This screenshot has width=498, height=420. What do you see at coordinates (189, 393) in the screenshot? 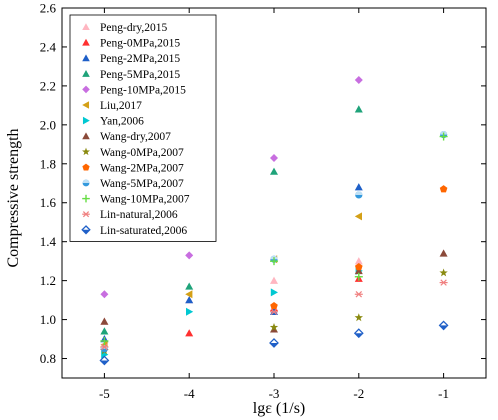
I see `x-tick-label: -4` at bounding box center [189, 393].